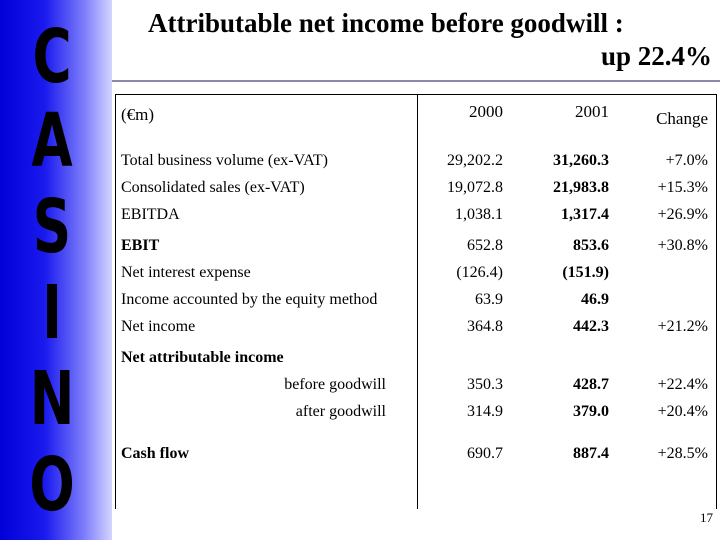  What do you see at coordinates (585, 272) in the screenshot?
I see `row-net-interest-expense-2001: (151.9)` at bounding box center [585, 272].